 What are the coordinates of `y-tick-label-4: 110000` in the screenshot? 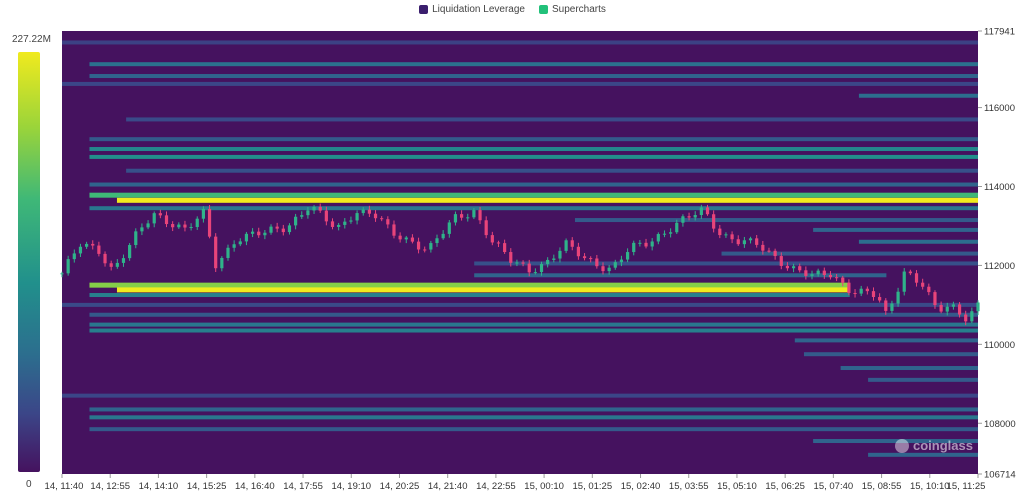 It's located at (999, 345).